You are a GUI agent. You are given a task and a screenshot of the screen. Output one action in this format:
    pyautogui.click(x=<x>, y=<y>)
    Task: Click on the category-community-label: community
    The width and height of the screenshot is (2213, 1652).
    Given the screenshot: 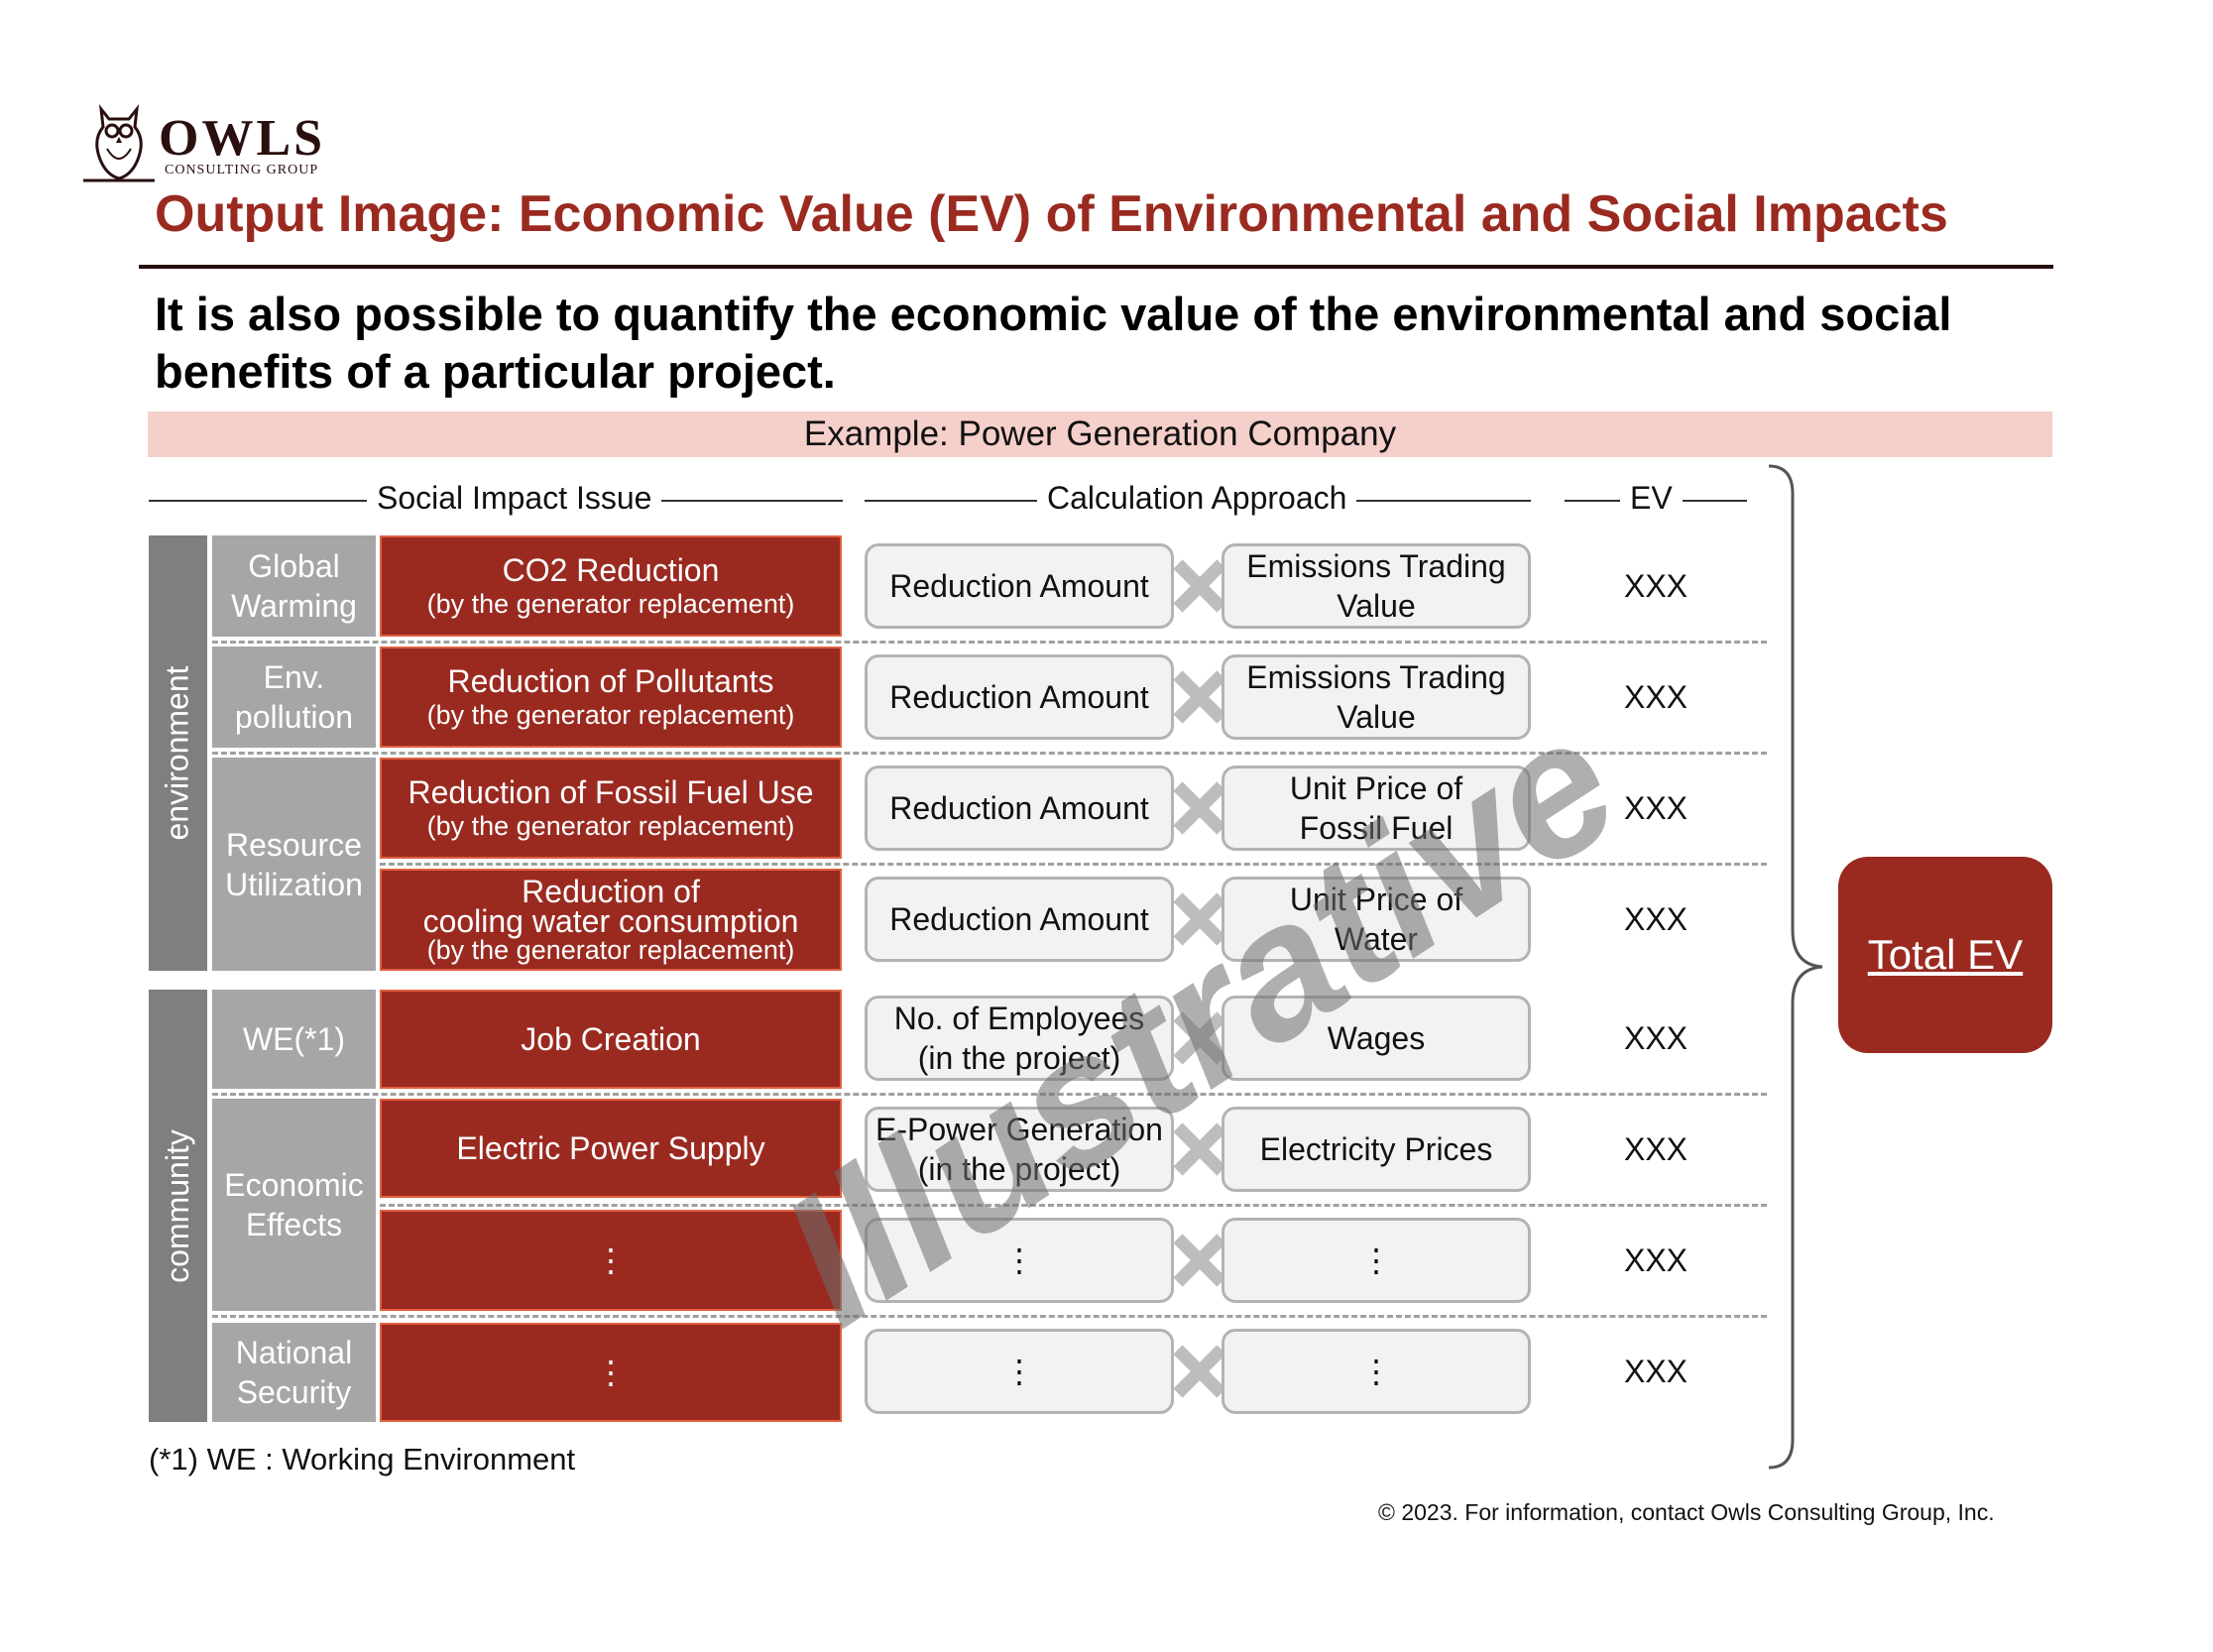 What is the action you would take?
    pyautogui.click(x=178, y=1205)
    